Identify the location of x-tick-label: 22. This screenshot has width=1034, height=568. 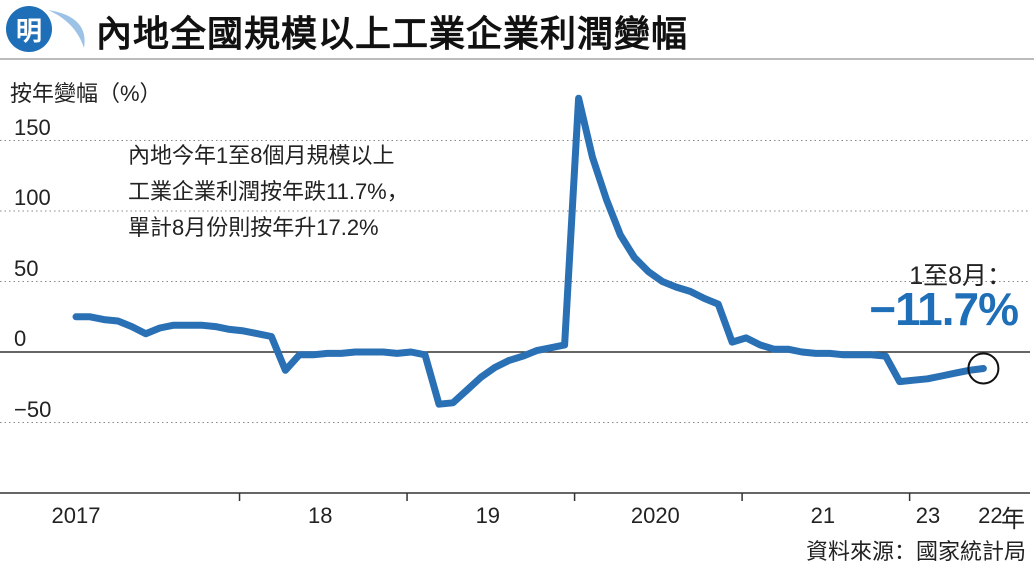
(990, 515).